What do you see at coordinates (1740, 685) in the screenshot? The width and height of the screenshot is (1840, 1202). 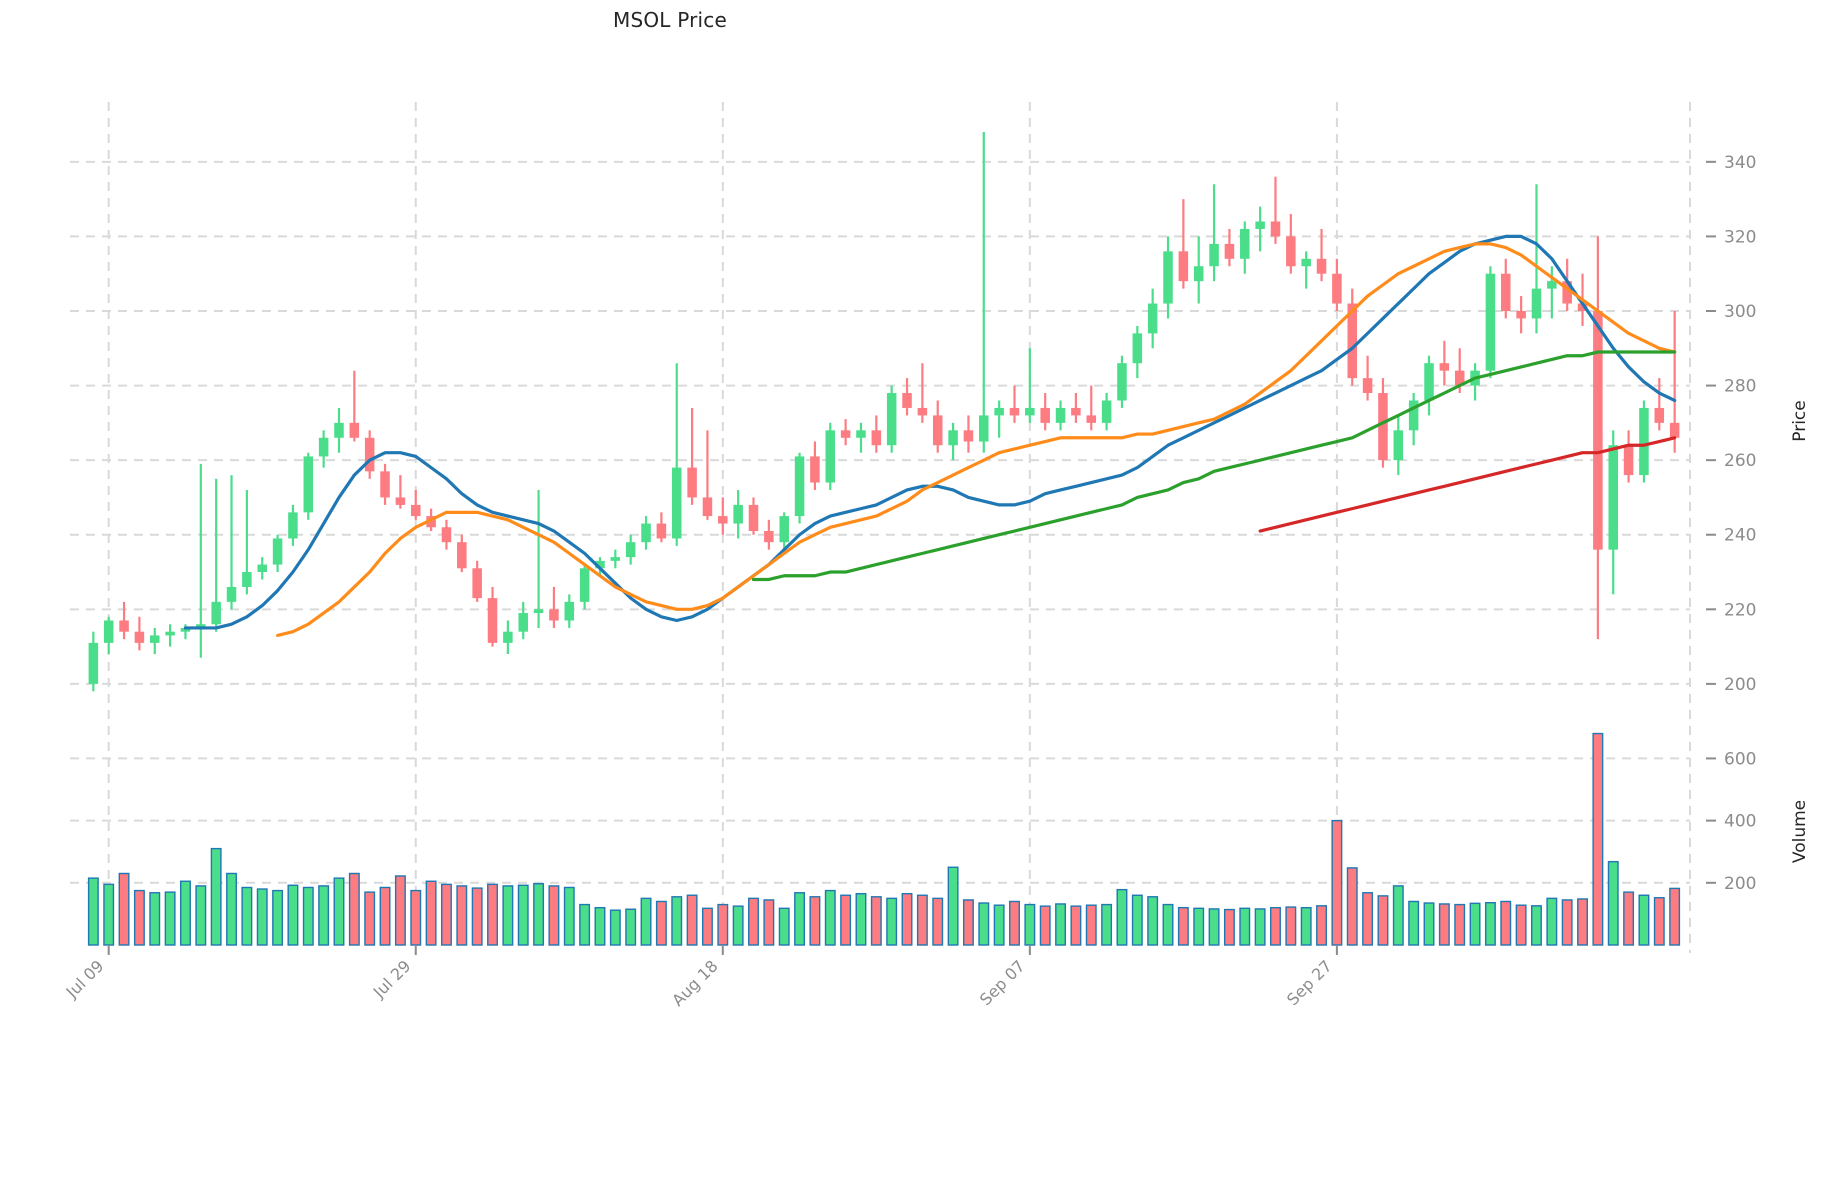 I see `price-tick-label: 200` at bounding box center [1740, 685].